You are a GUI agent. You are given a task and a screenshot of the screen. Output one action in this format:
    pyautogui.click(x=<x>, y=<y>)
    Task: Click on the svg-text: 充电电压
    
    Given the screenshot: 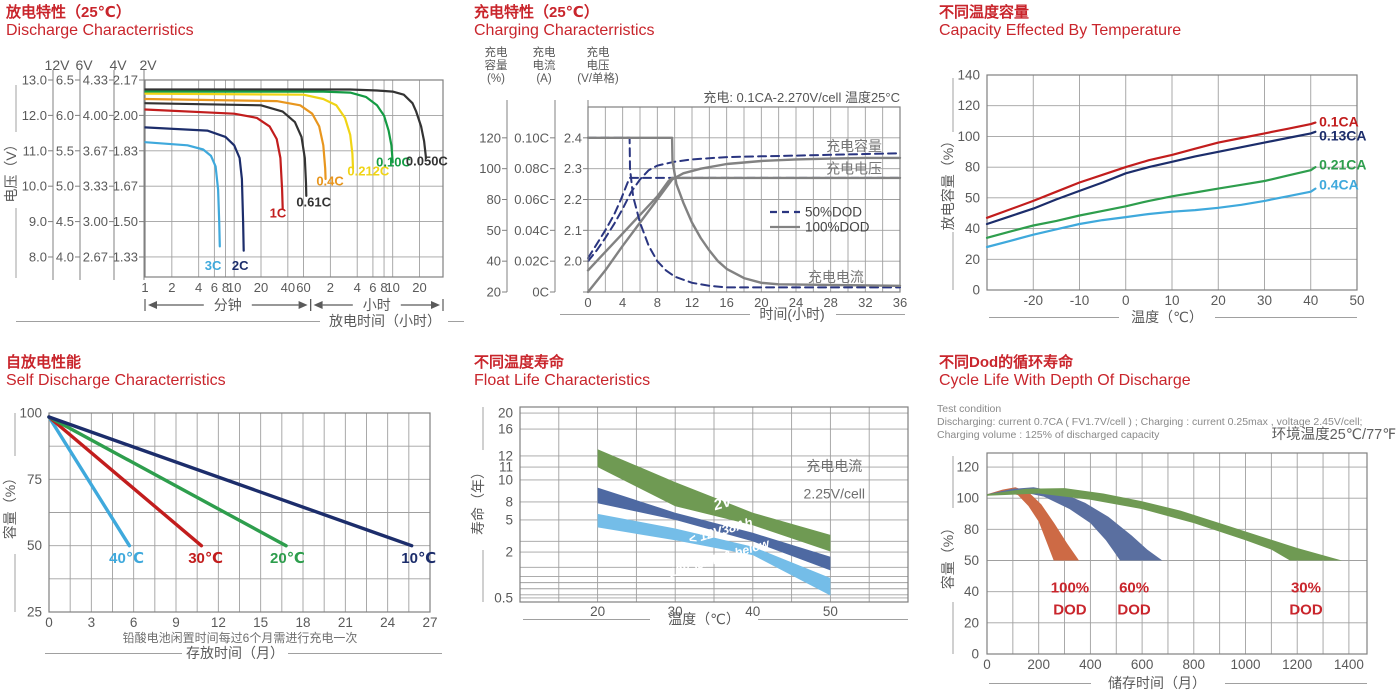 What is the action you would take?
    pyautogui.click(x=854, y=168)
    